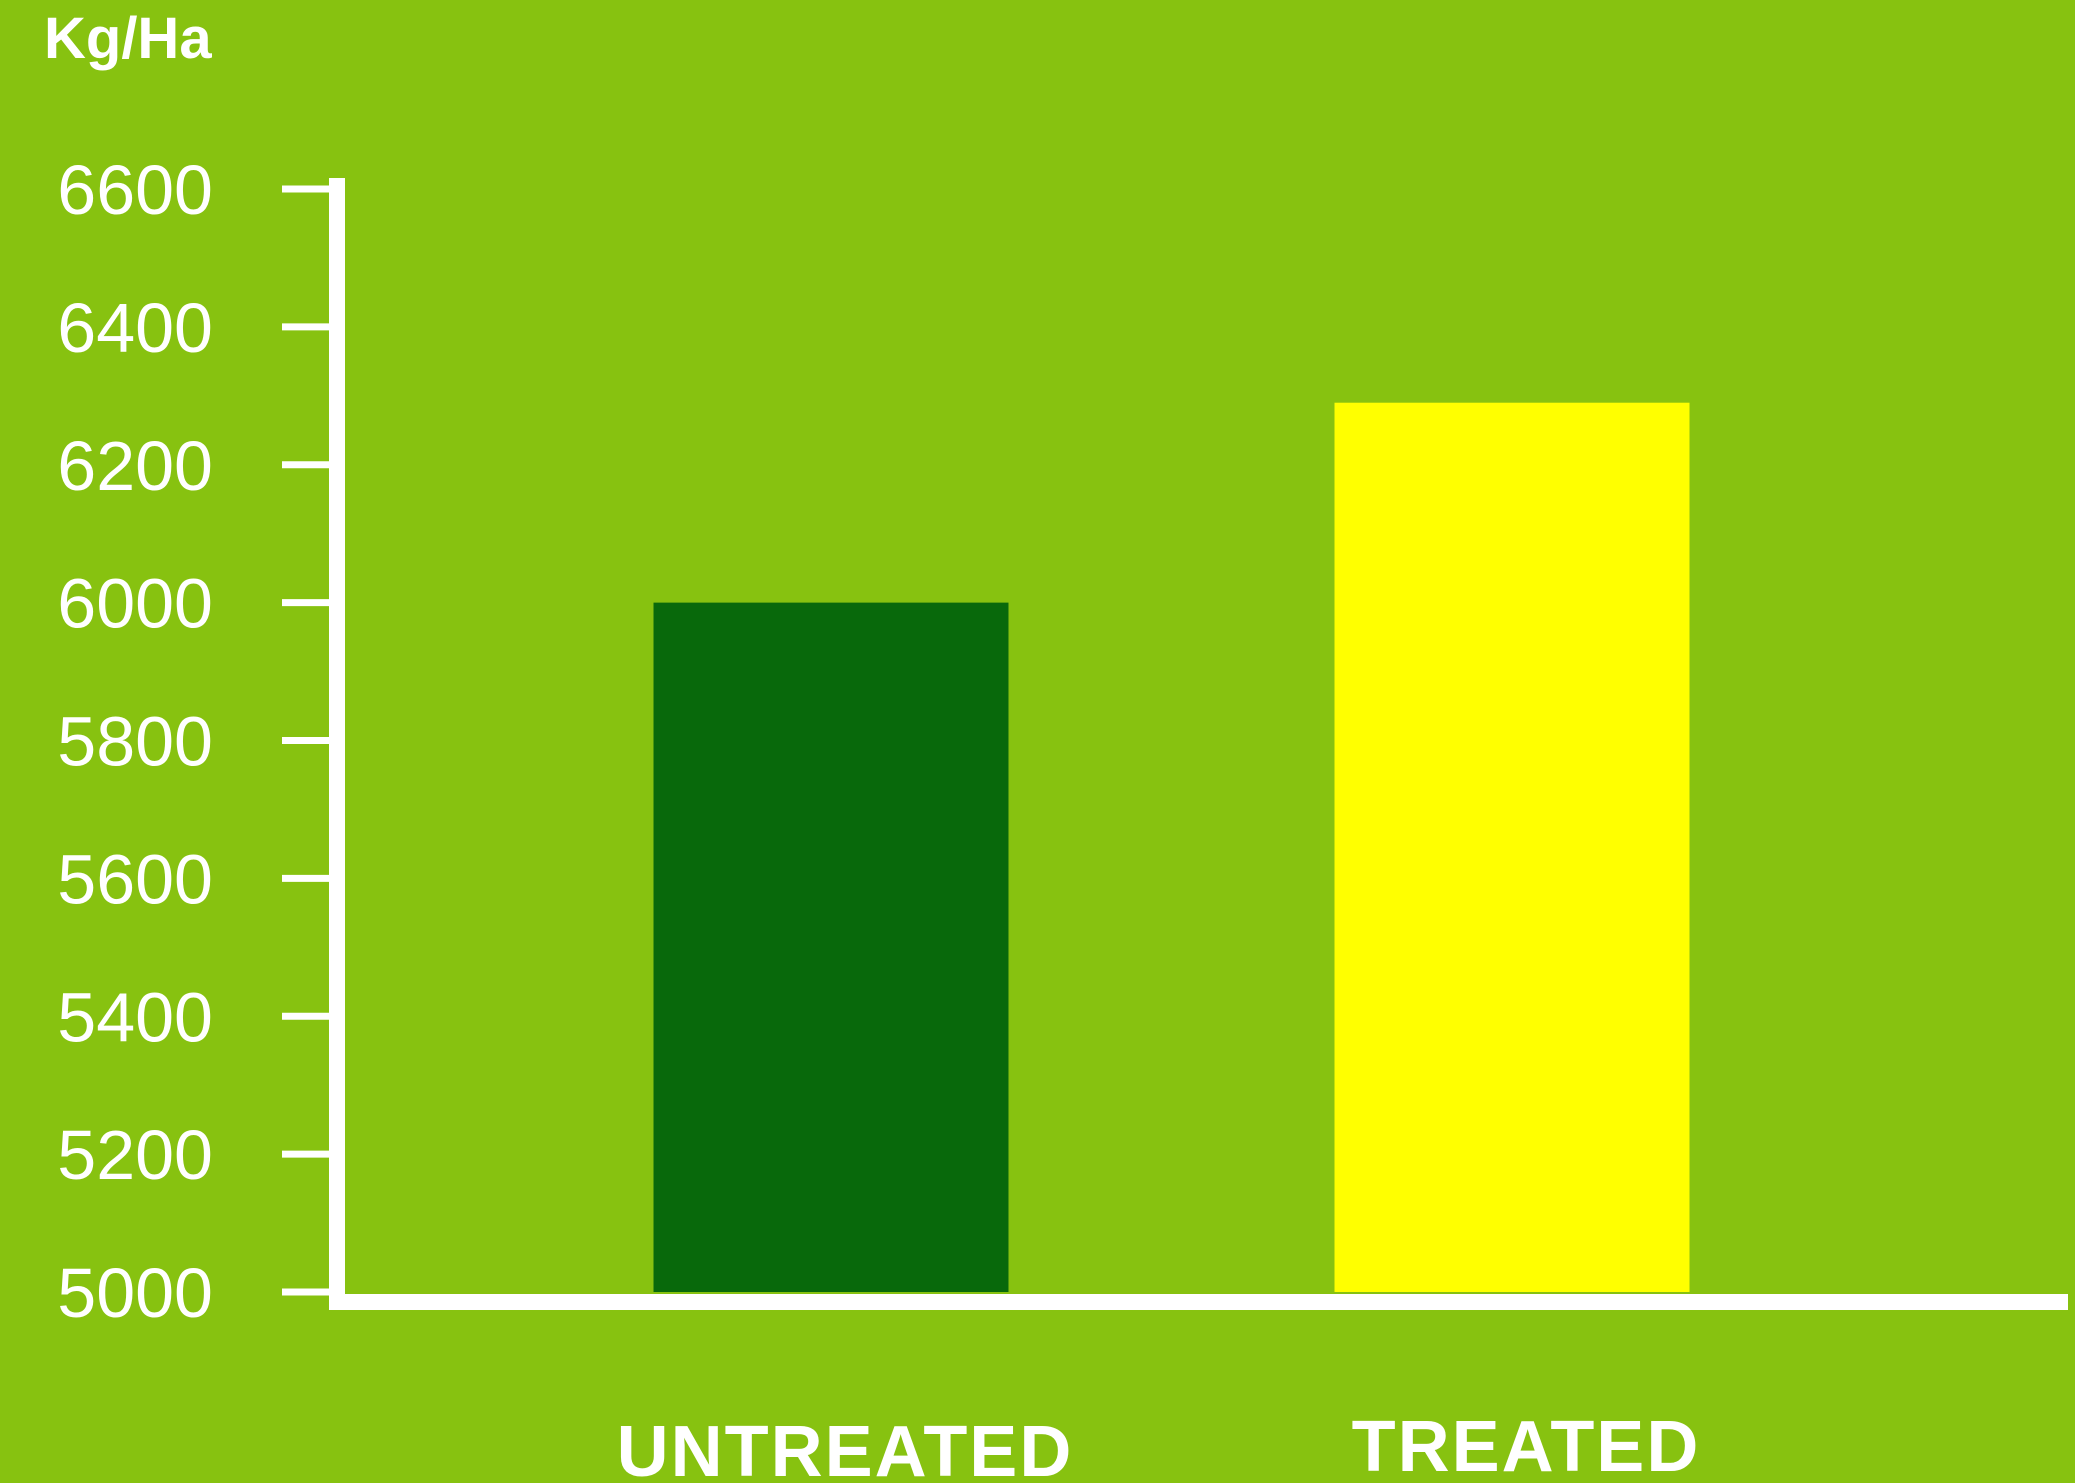 This screenshot has height=1483, width=2075. I want to click on y-axis-ticks: 5000 5200 5400 5600 5800 6000 6200 6400 6600, so click(197, 741).